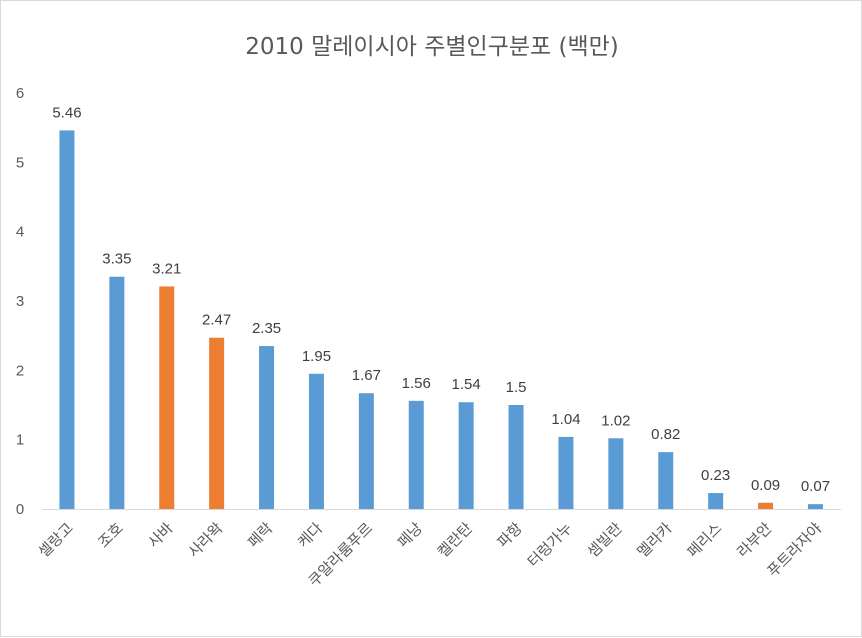 The height and width of the screenshot is (638, 862). I want to click on data-label: 5.46, so click(66, 112).